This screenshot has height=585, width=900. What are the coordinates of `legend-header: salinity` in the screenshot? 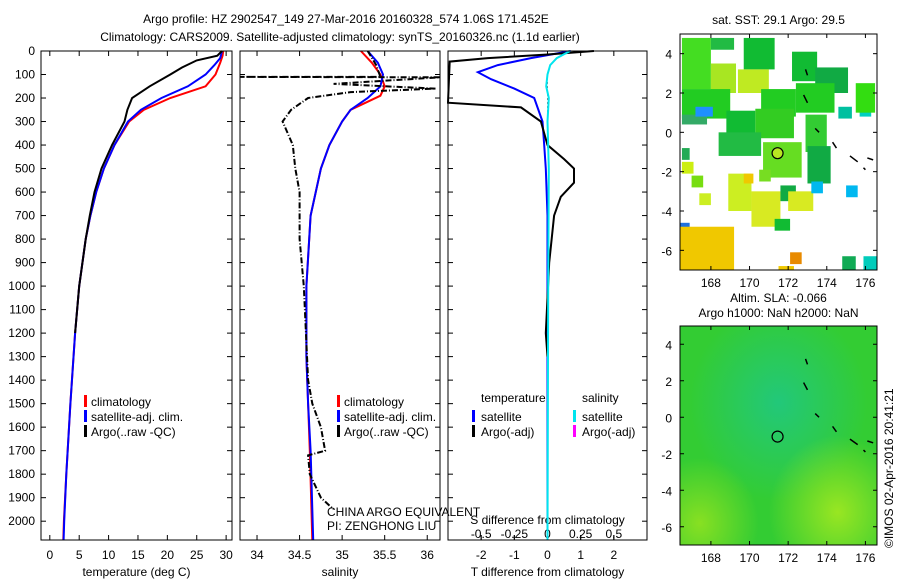 It's located at (600, 398).